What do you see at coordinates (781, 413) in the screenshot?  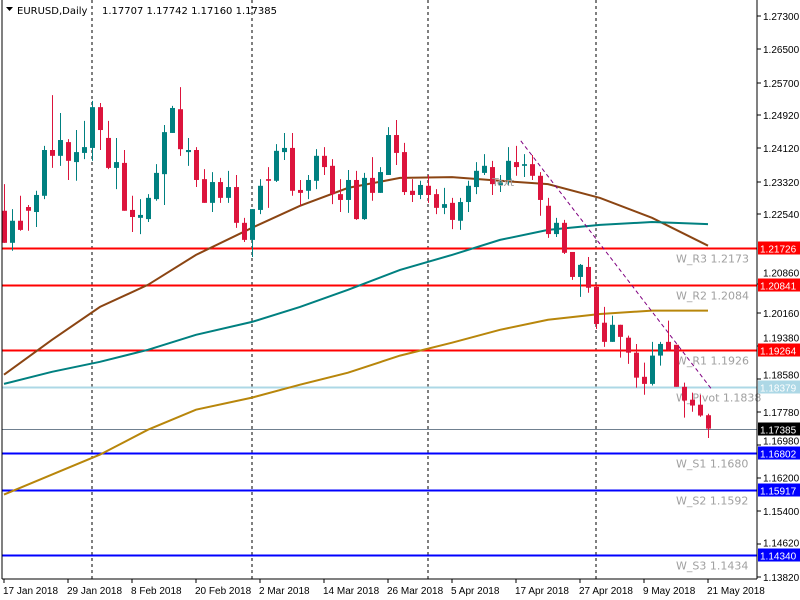 I see `price-tick-label: 1.17780` at bounding box center [781, 413].